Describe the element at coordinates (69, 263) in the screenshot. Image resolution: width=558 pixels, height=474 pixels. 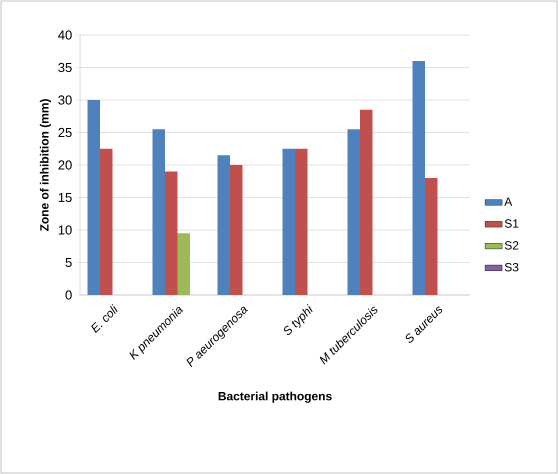
I see `y-tick-label: 5` at that location.